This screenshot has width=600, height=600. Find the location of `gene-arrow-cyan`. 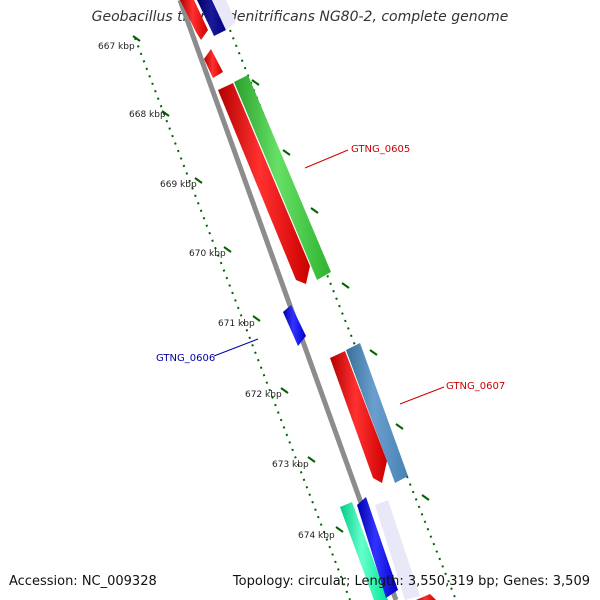

gene-arrow-cyan is located at coordinates (364, 551).